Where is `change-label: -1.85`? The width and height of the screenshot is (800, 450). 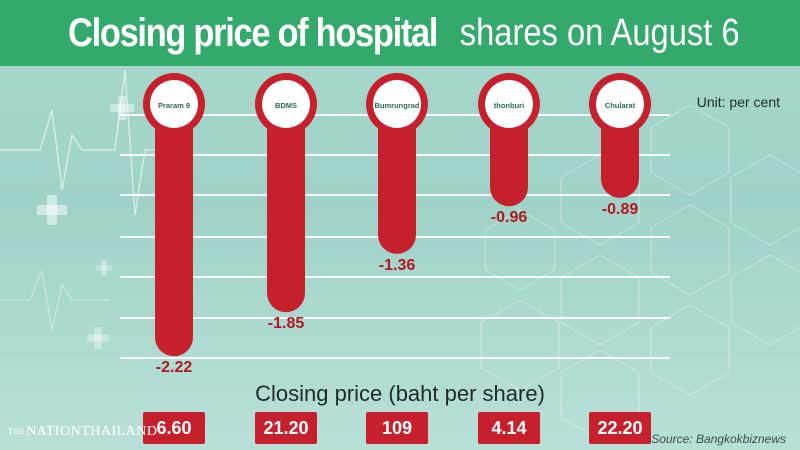 change-label: -1.85 is located at coordinates (286, 323).